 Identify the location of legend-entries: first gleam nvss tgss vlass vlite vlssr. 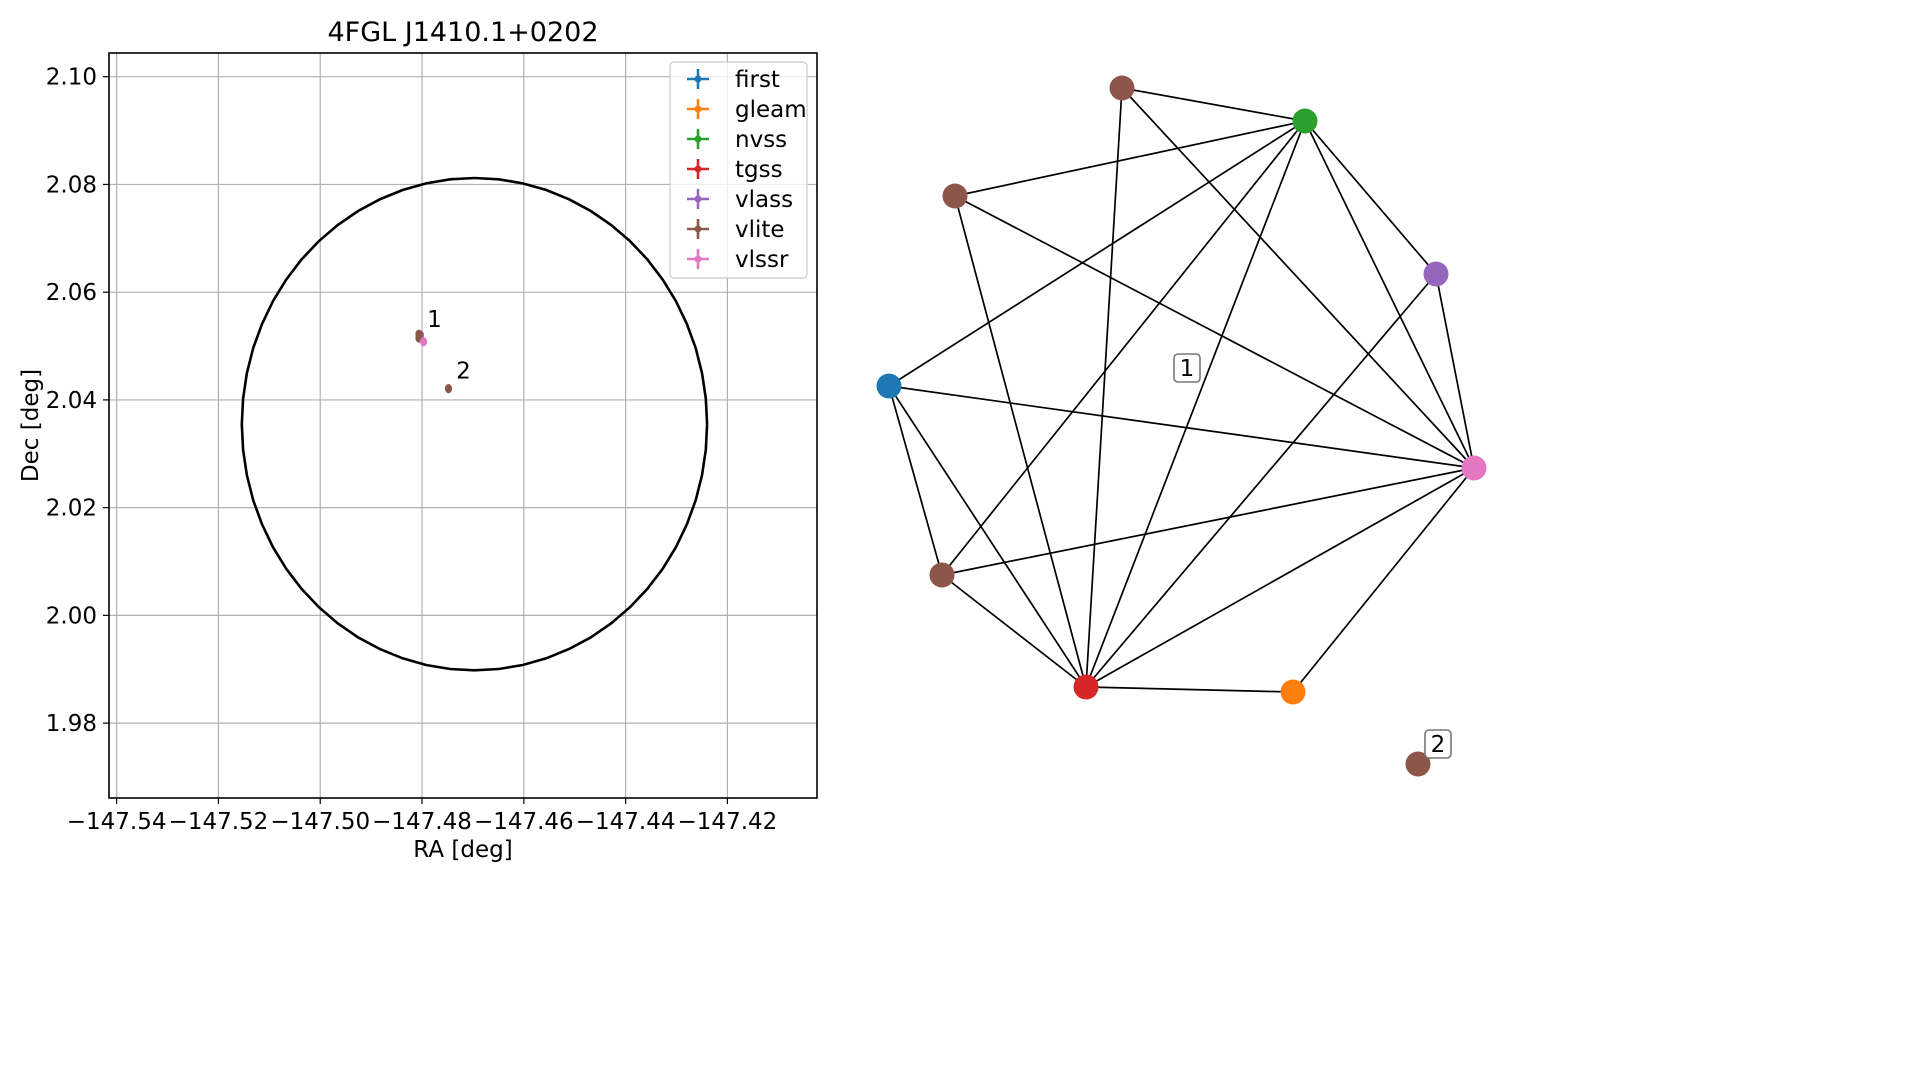
(747, 170).